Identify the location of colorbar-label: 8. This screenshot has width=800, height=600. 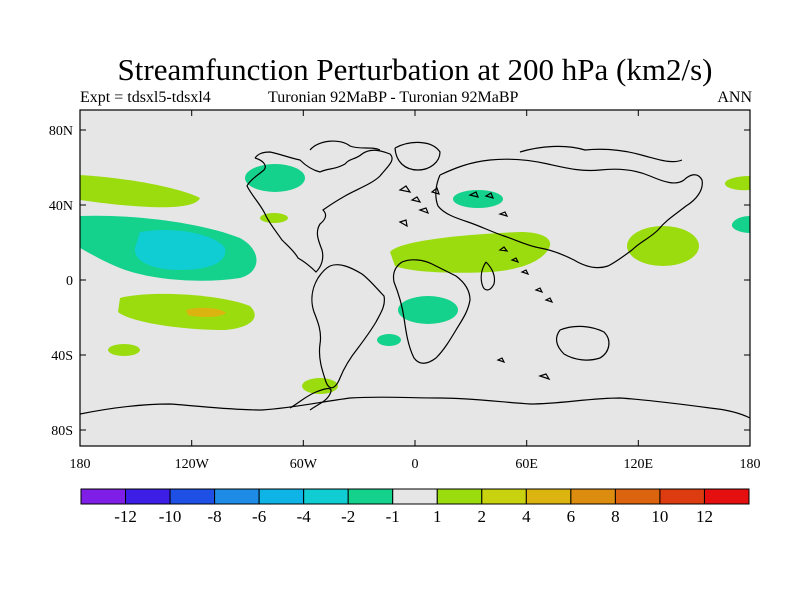
(615, 516).